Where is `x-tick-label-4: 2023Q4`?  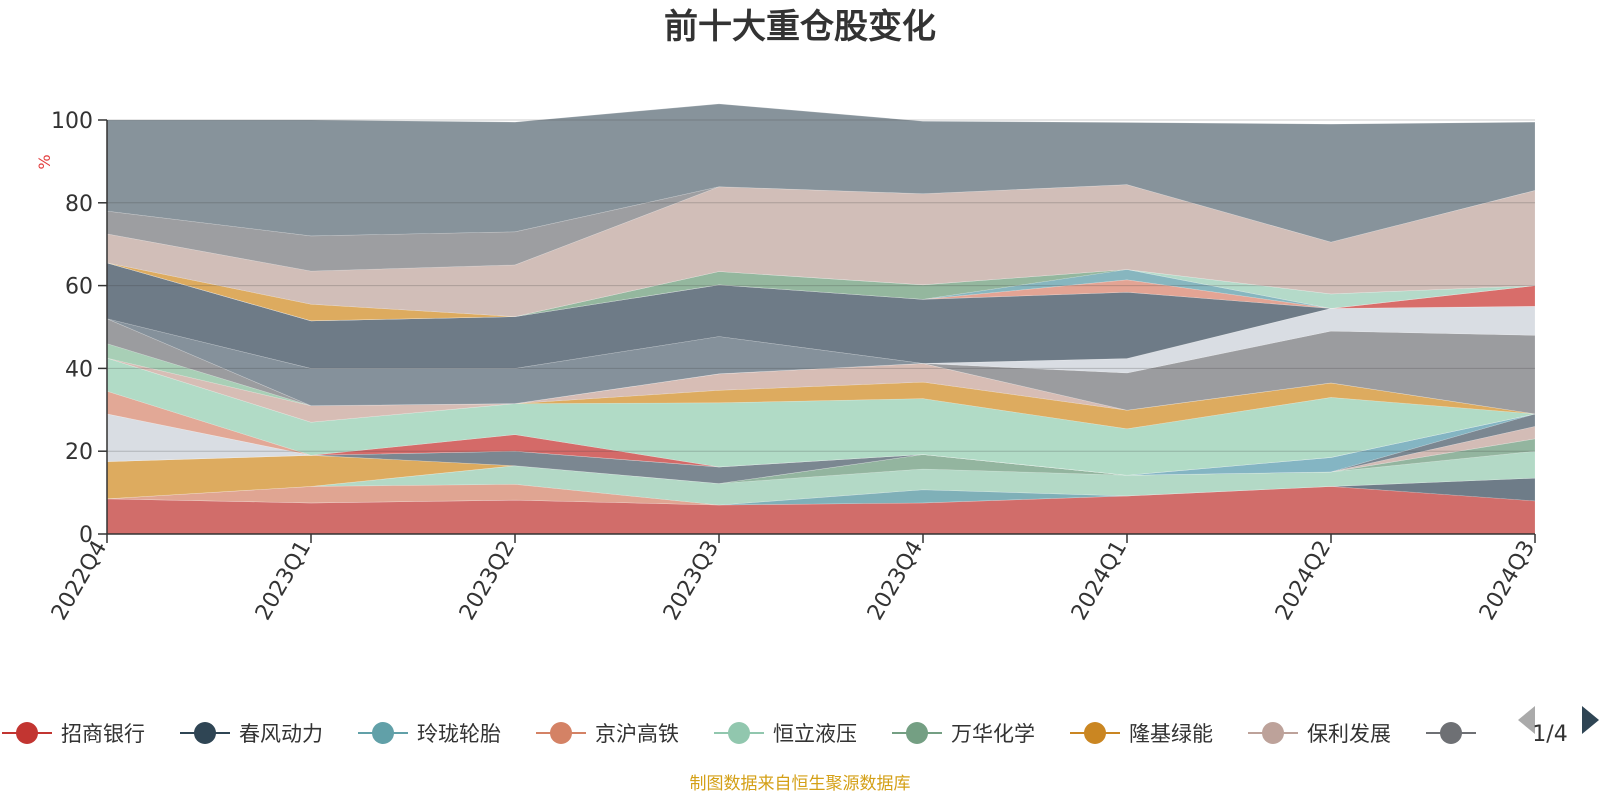
x-tick-label-4: 2023Q4 is located at coordinates (895, 581).